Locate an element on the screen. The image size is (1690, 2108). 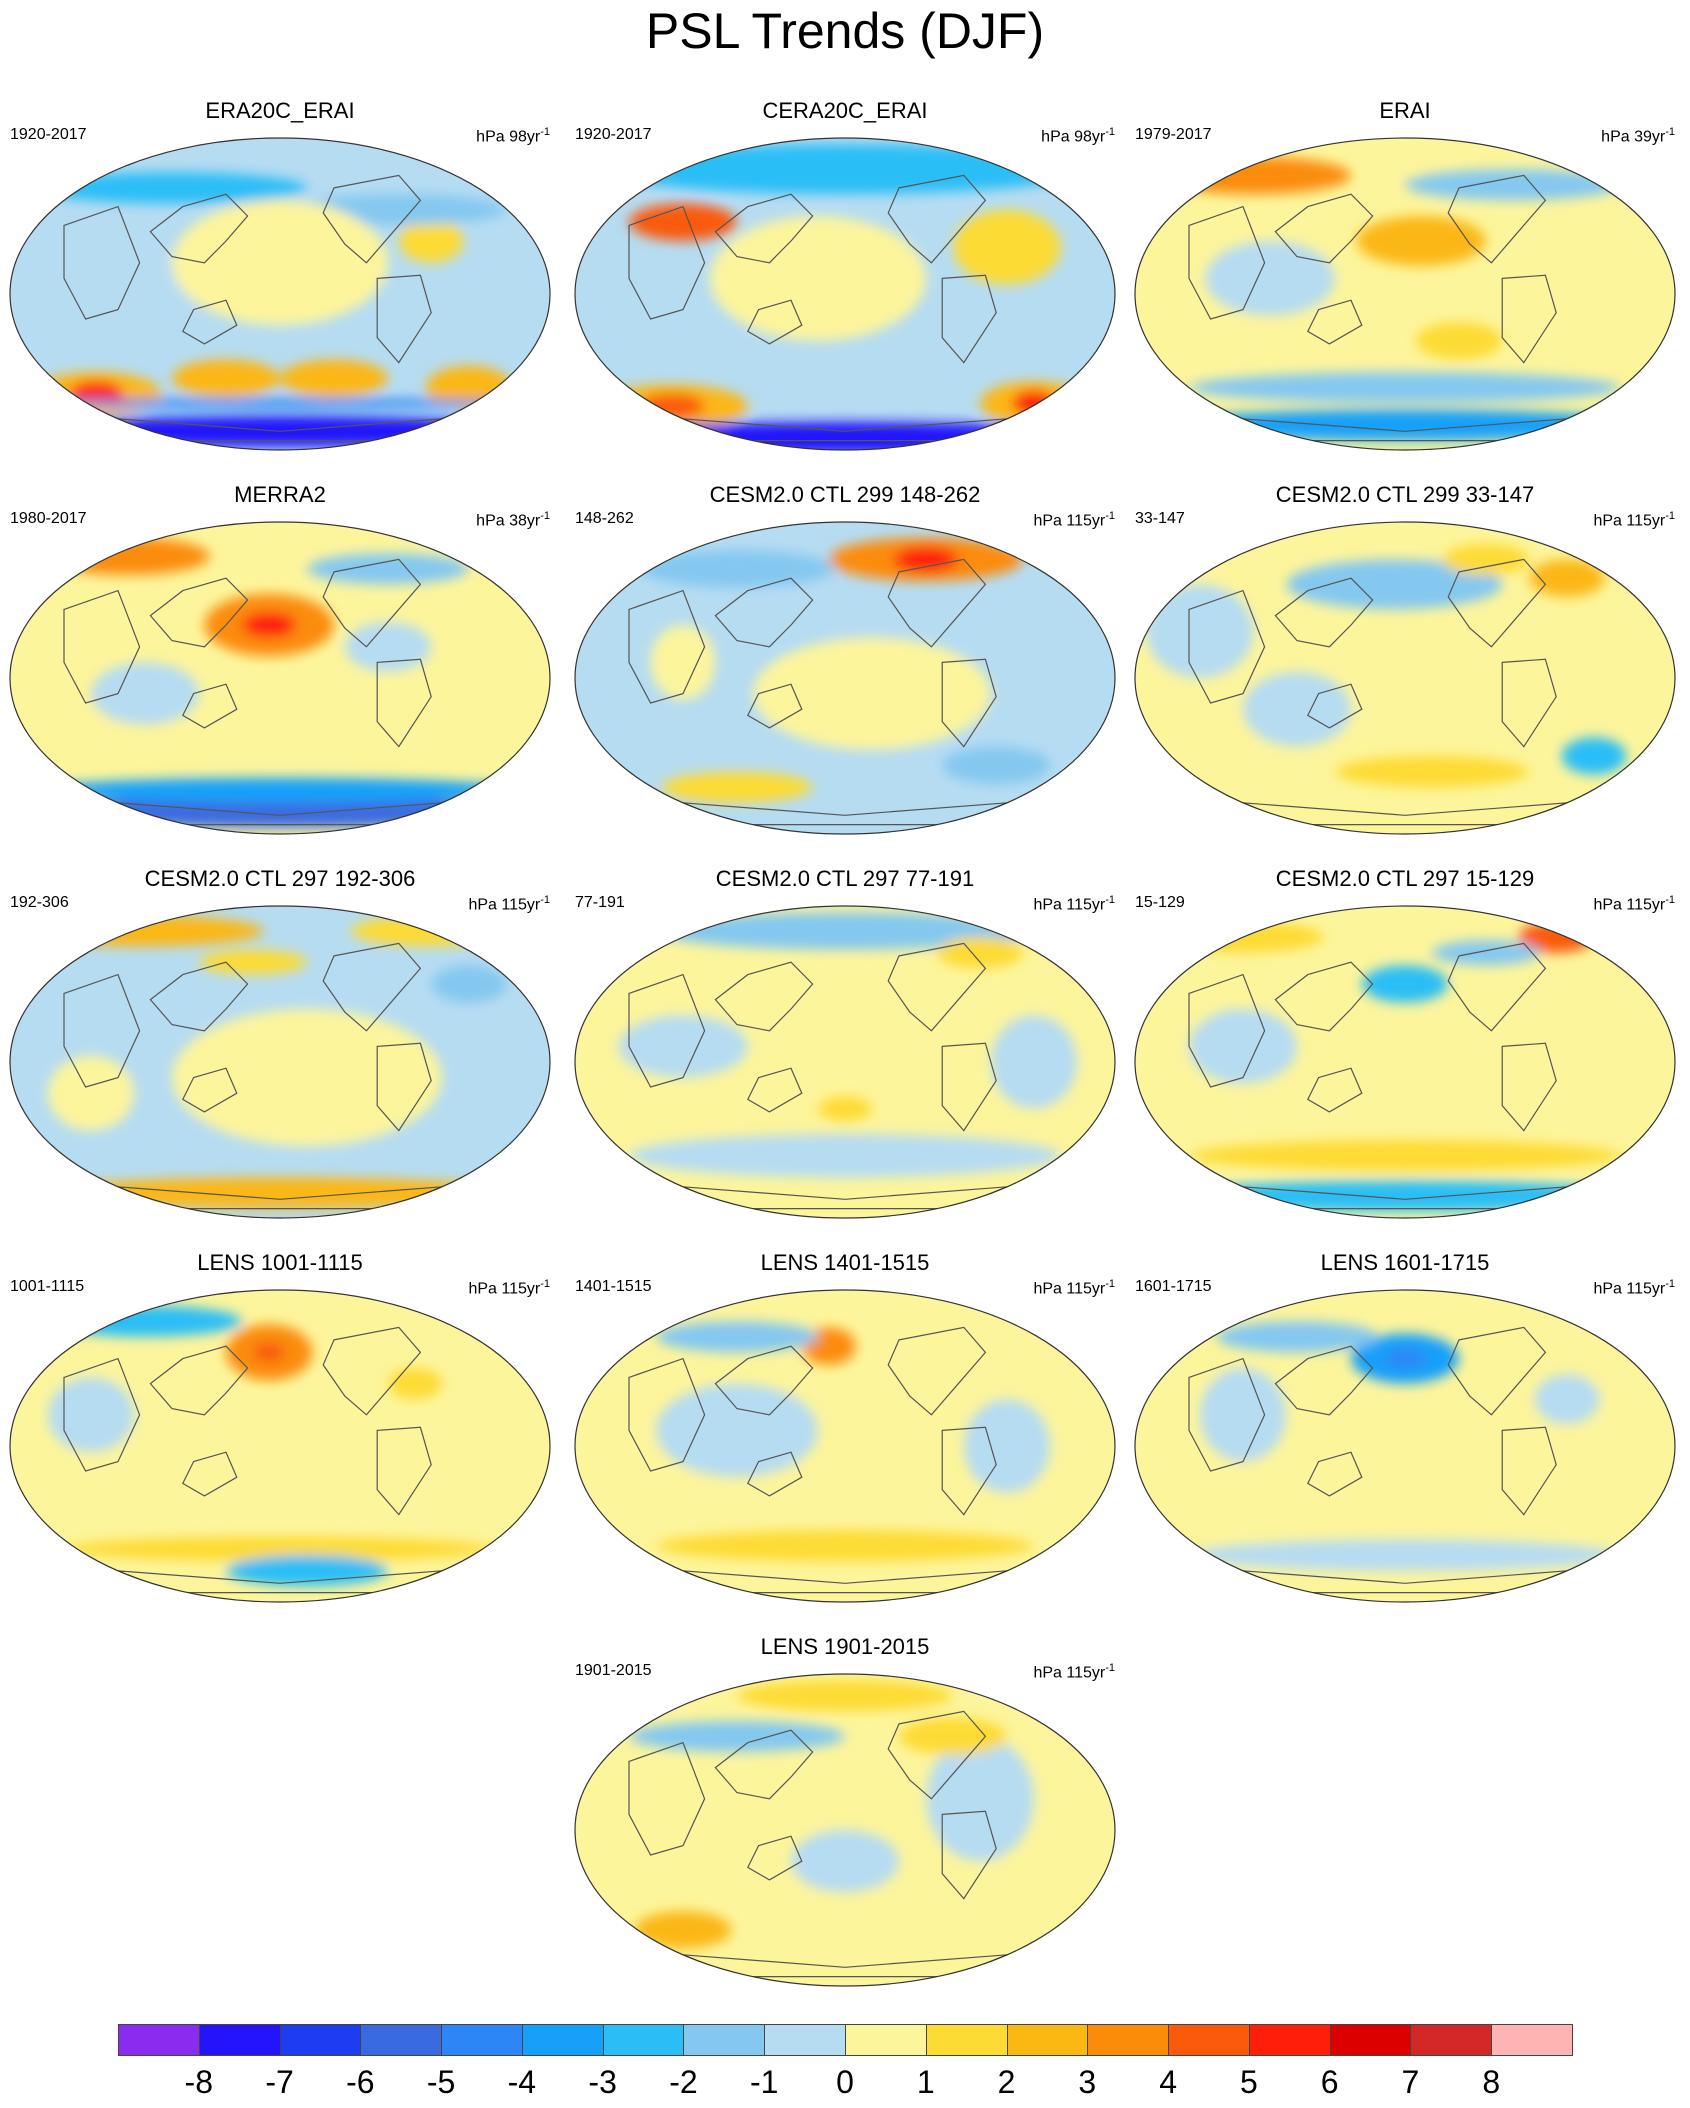
map-panel: LENS 1601-1715 1601-1715 hPa 115yr-1 is located at coordinates (1405, 1436).